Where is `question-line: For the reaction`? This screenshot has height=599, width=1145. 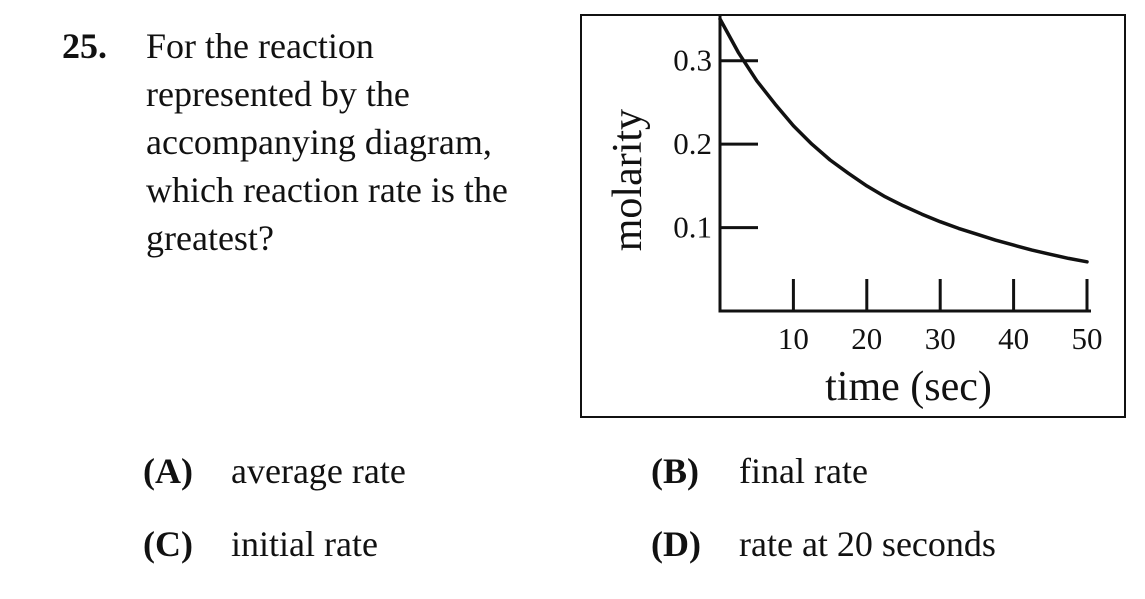 question-line: For the reaction is located at coordinates (260, 46).